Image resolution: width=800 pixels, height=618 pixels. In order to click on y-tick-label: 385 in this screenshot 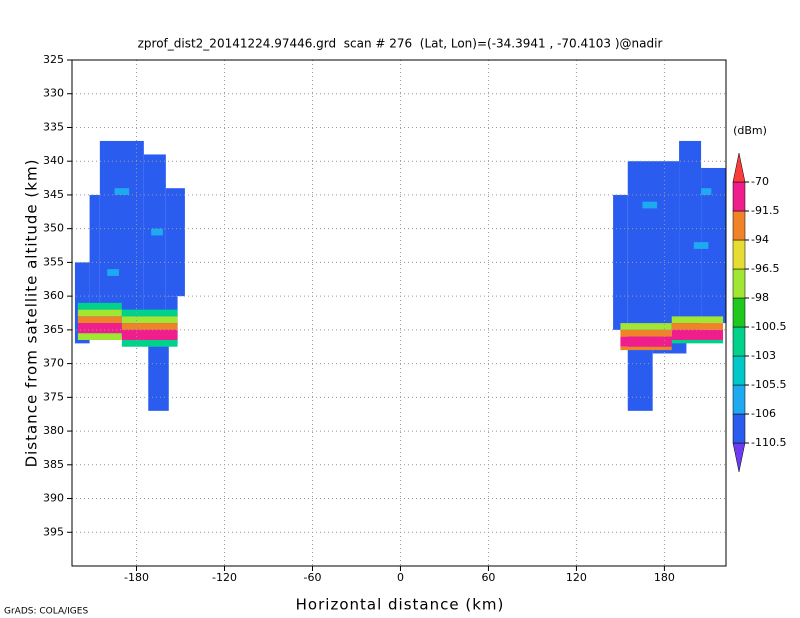, I will do `click(53, 464)`.